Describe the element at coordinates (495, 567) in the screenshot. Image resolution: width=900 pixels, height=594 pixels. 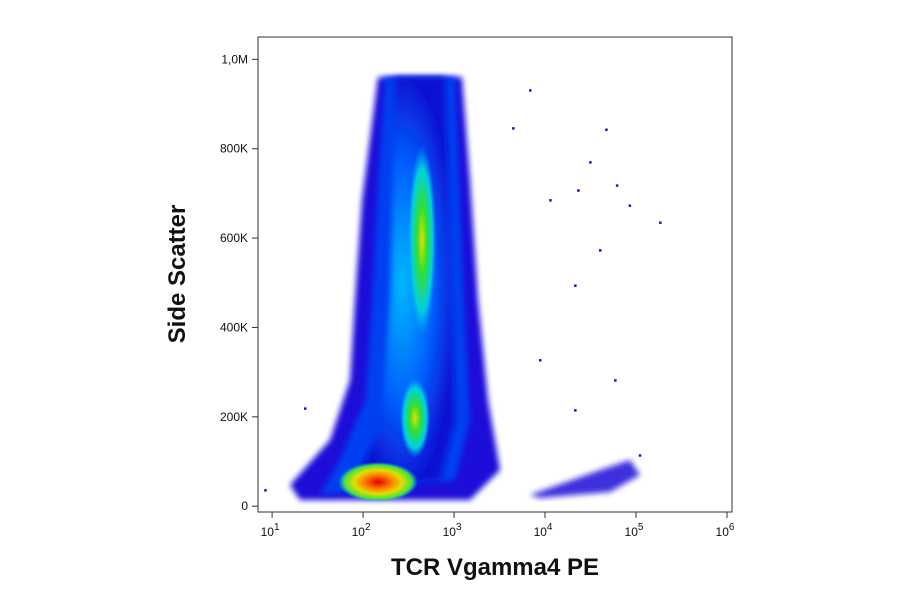
I see `x-axis-title: TCR Vgamma4 PE` at that location.